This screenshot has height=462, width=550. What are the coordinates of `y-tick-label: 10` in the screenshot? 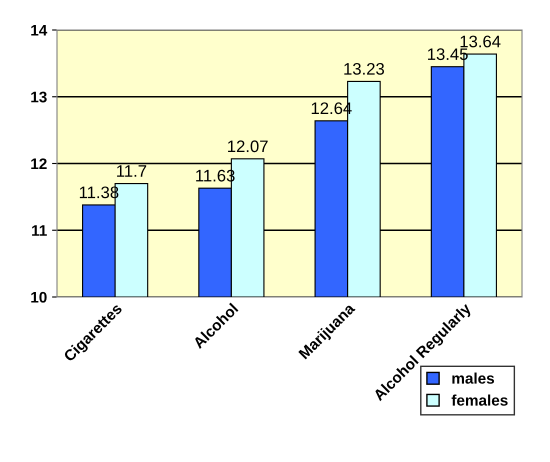 It's located at (39, 297).